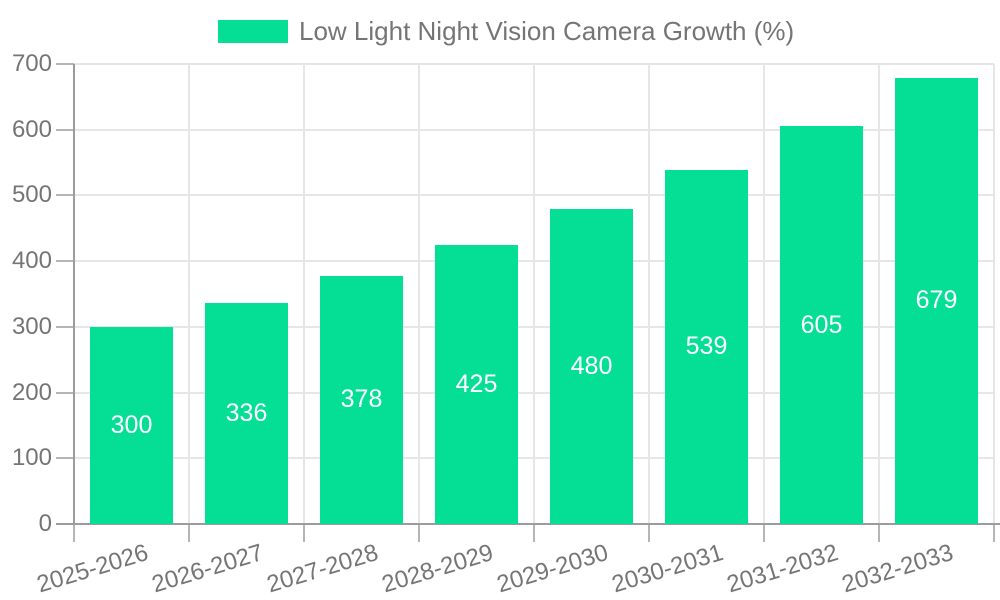 The image size is (1000, 600). I want to click on y-axis-tick-label: 400, so click(31, 261).